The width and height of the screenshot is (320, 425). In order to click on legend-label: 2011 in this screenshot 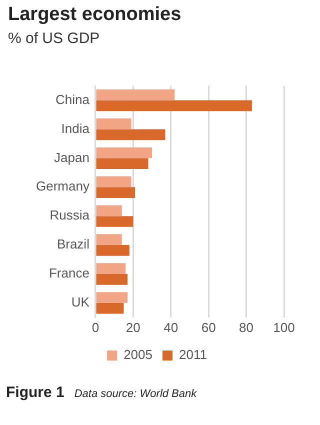, I will do `click(192, 354)`.